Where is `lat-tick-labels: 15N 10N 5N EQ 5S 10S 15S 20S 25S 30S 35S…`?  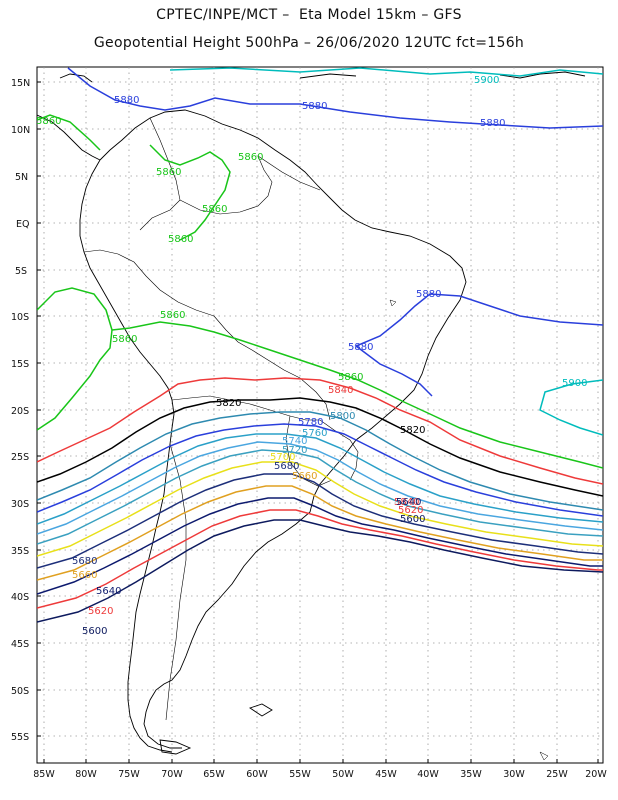 lat-tick-labels: 15N 10N 5N EQ 5S 10S 15S 20S 25S 30S 35S… is located at coordinates (20, 410).